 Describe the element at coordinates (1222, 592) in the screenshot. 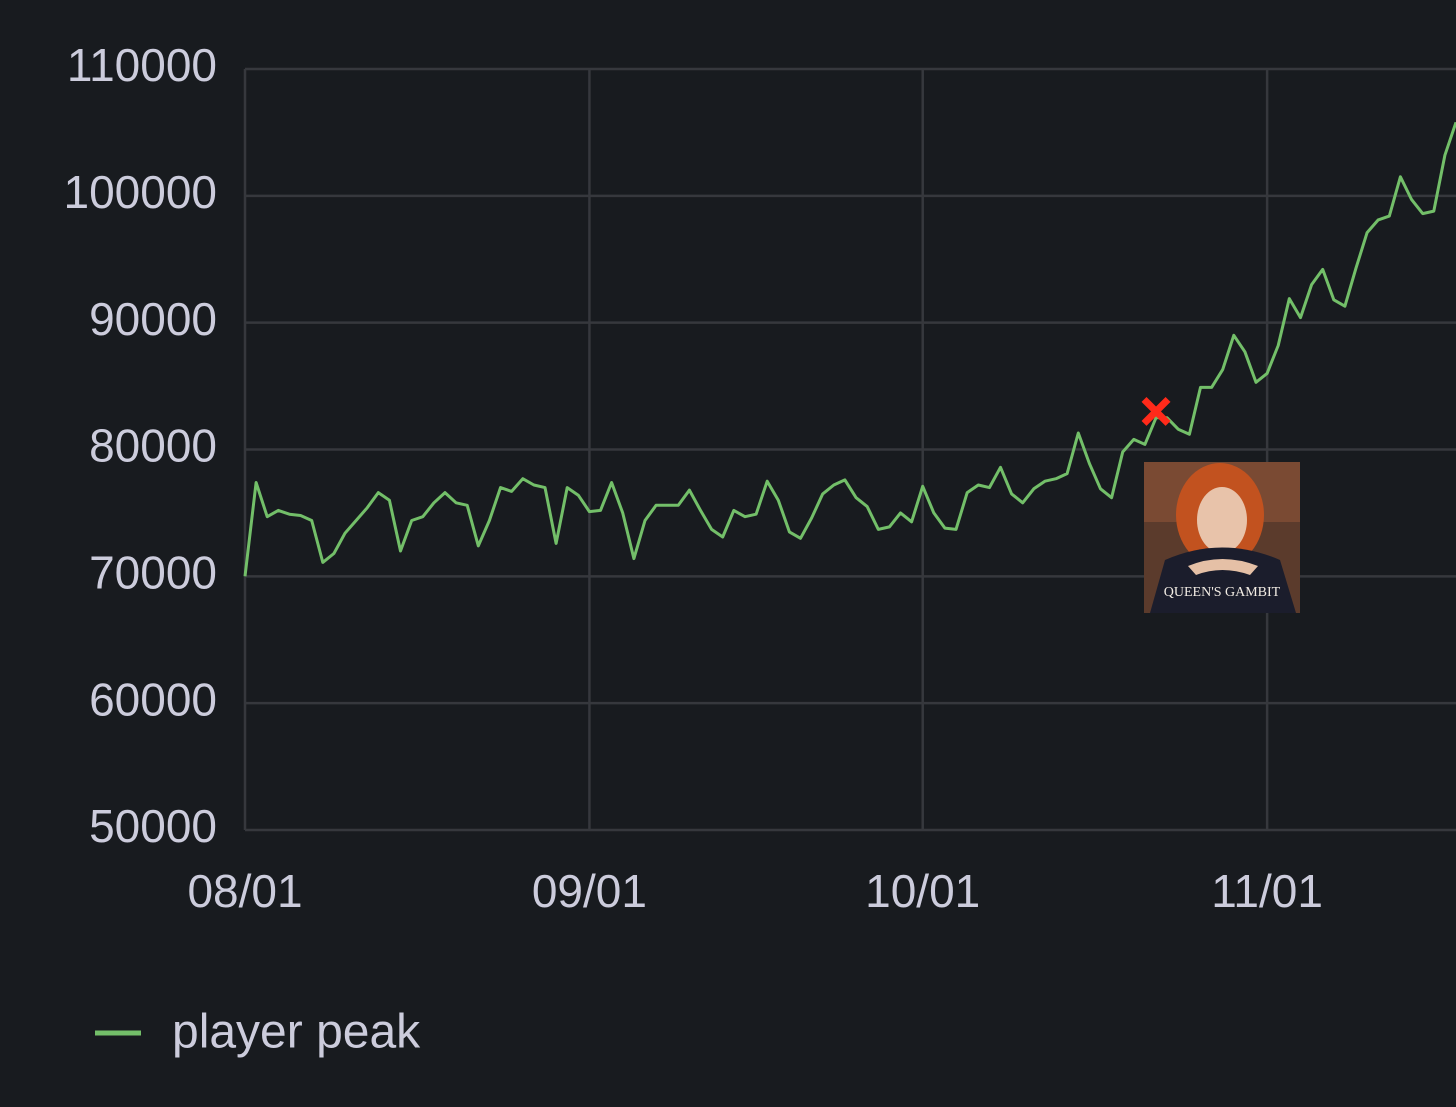

I see `poster-caption: QUEEN'S GAMBIT` at that location.